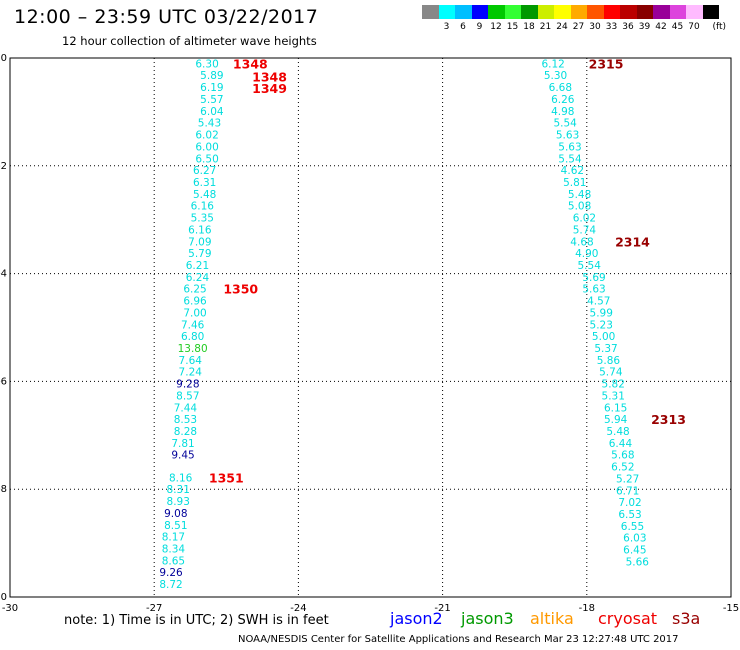 The height and width of the screenshot is (650, 740). Describe the element at coordinates (171, 573) in the screenshot. I see `wave-height-label: 9.26` at that location.